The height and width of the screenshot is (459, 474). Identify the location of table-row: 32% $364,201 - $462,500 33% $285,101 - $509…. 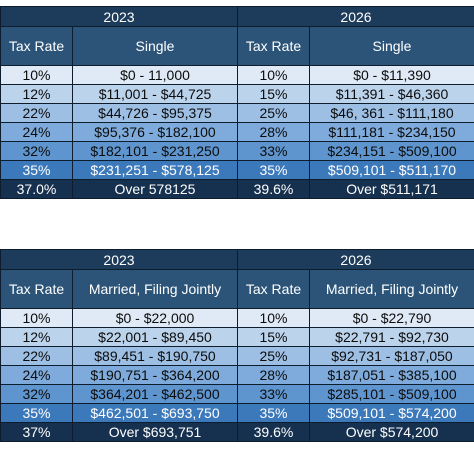
(237, 394).